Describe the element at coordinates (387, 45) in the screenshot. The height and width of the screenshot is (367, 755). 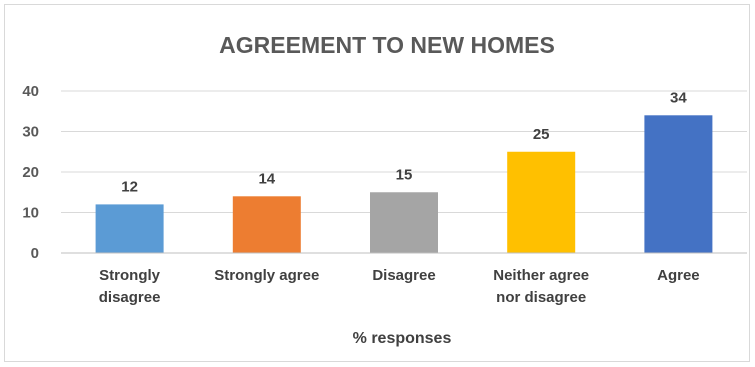
I see `chart-title: AGREEMENT TO NEW HOMES` at that location.